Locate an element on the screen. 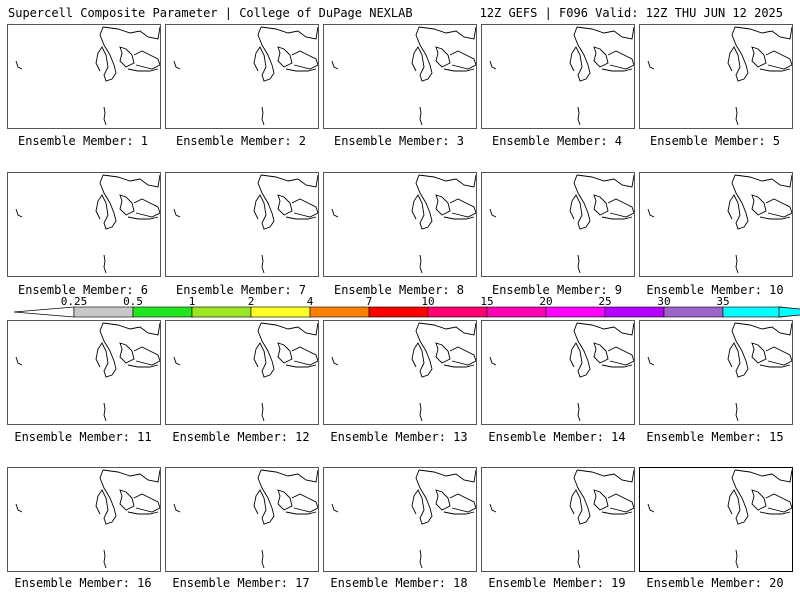  member-label: Ensemble Member: 1 is located at coordinates (83, 141).